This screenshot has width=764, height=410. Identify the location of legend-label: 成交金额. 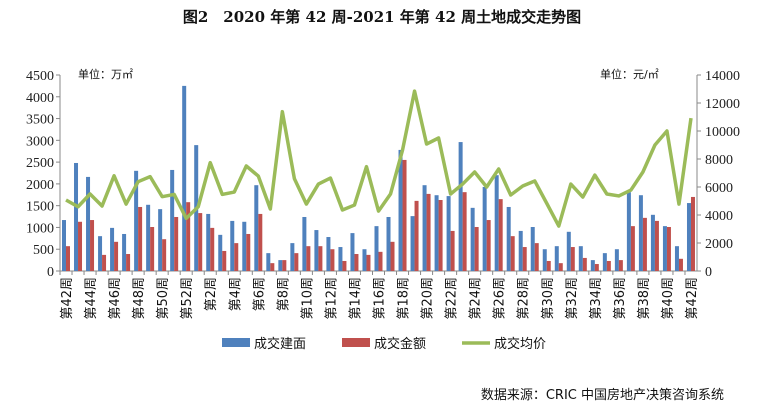
(400, 344).